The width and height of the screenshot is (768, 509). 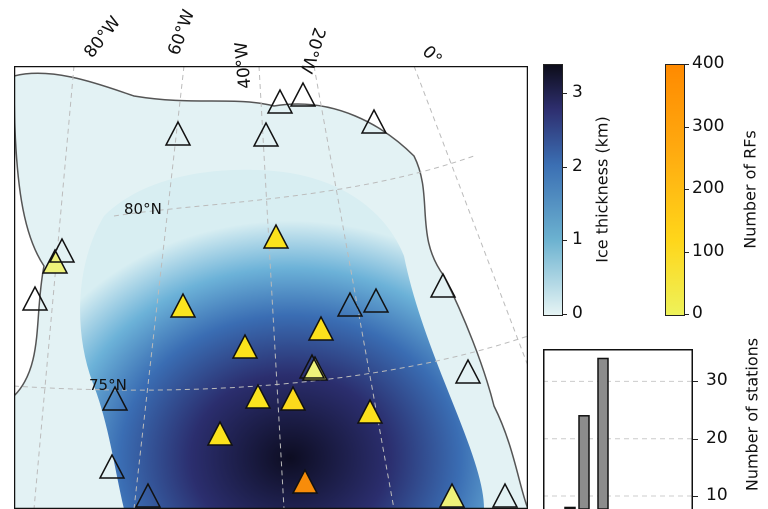 I want to click on hist-tick-label: 10, so click(x=717, y=495).